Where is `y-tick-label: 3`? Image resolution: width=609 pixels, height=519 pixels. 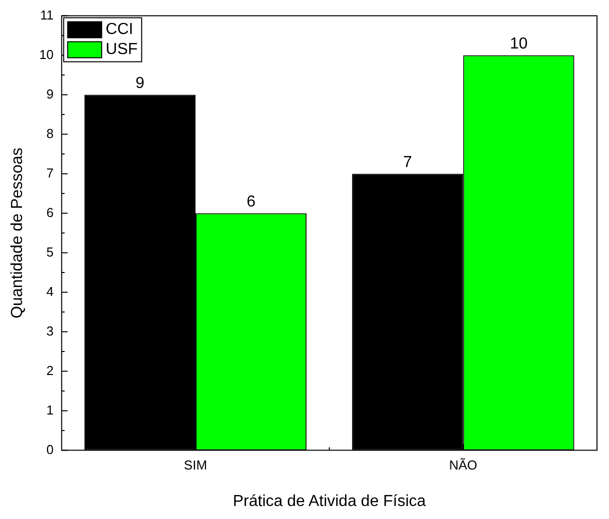 y-tick-label: 3 is located at coordinates (50, 330).